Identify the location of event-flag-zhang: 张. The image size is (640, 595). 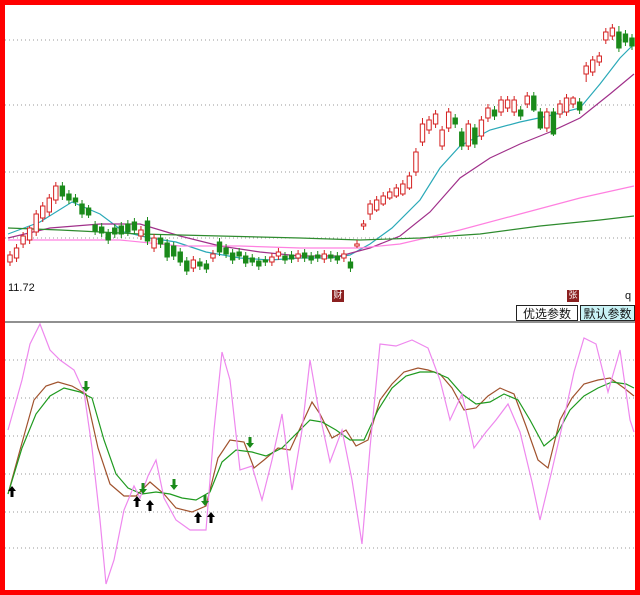
(573, 296).